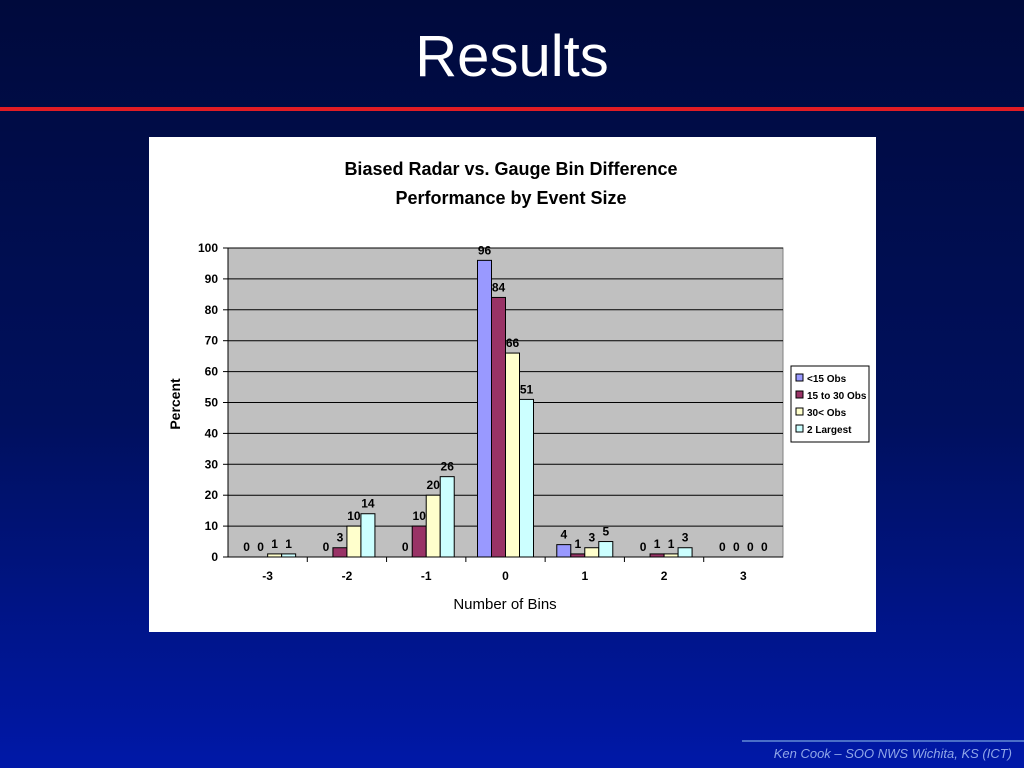 This screenshot has width=1024, height=768. I want to click on x-tick-label: 0, so click(505, 576).